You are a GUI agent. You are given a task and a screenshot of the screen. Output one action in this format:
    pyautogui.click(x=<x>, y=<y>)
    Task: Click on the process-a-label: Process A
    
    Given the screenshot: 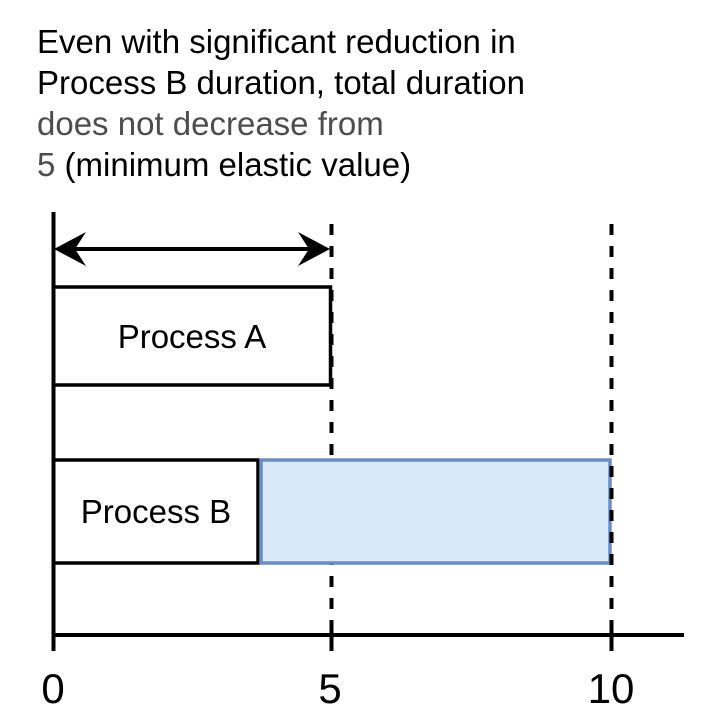 What is the action you would take?
    pyautogui.click(x=192, y=336)
    